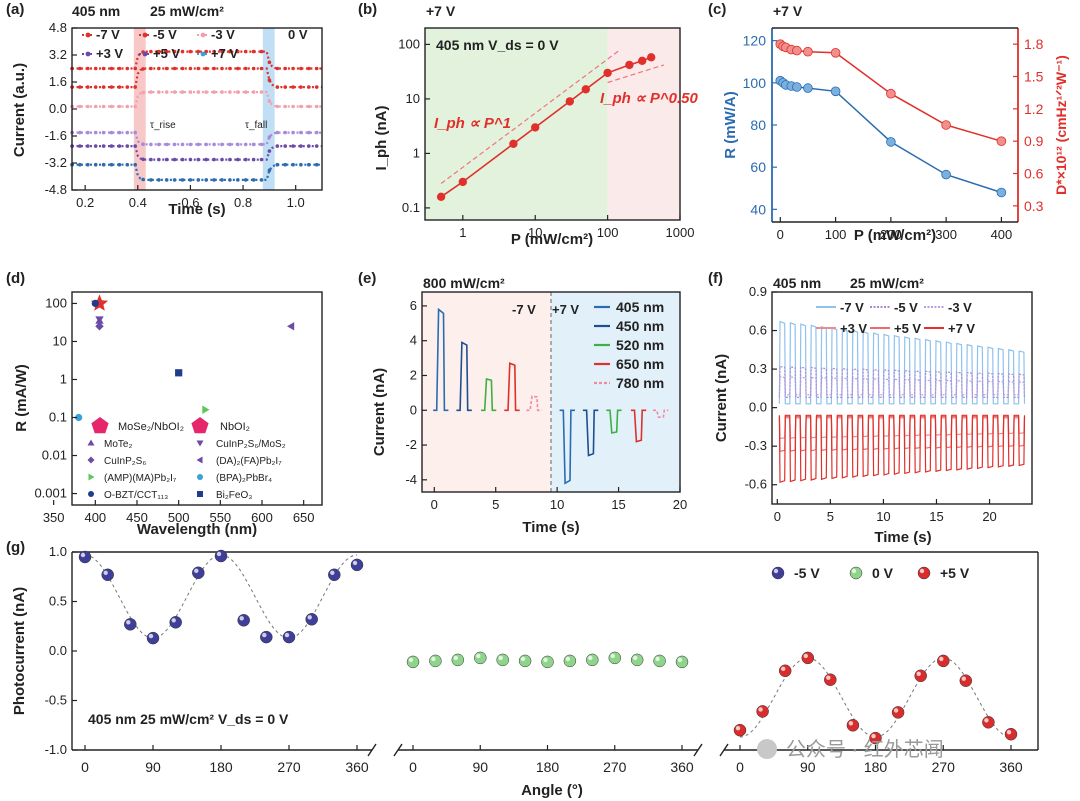  Describe the element at coordinates (808, 51) in the screenshot. I see `data-point-D` at that location.